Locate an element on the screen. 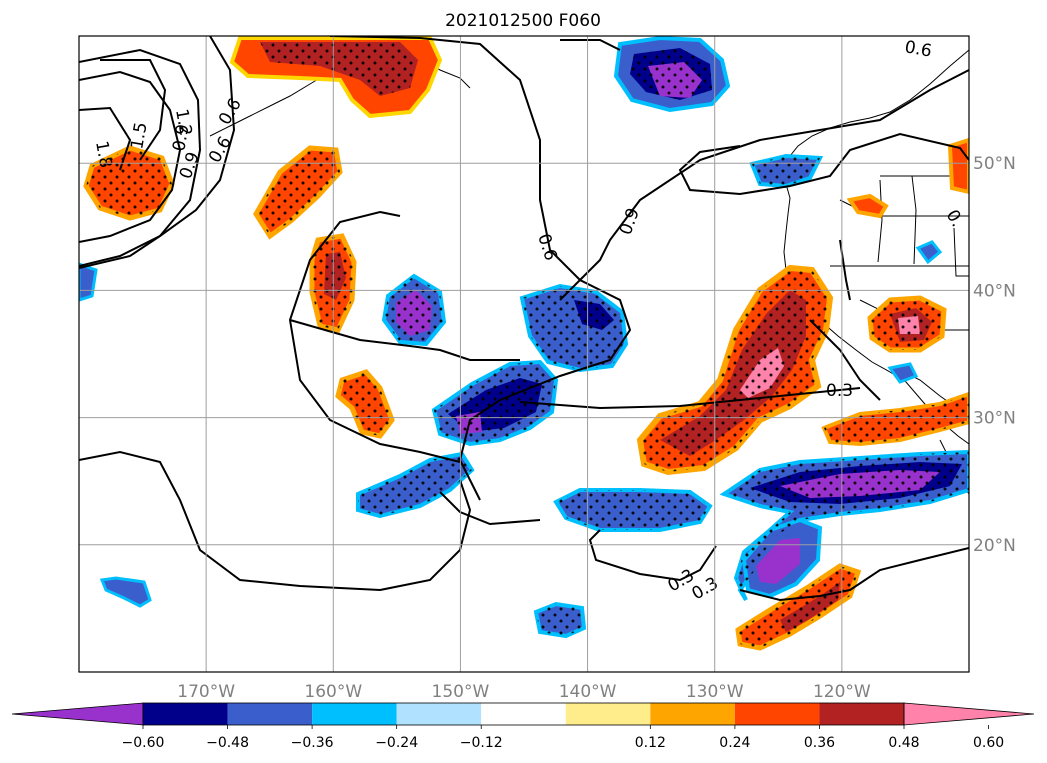 The height and width of the screenshot is (763, 1047). lat-tick-label: 50°N is located at coordinates (994, 164).